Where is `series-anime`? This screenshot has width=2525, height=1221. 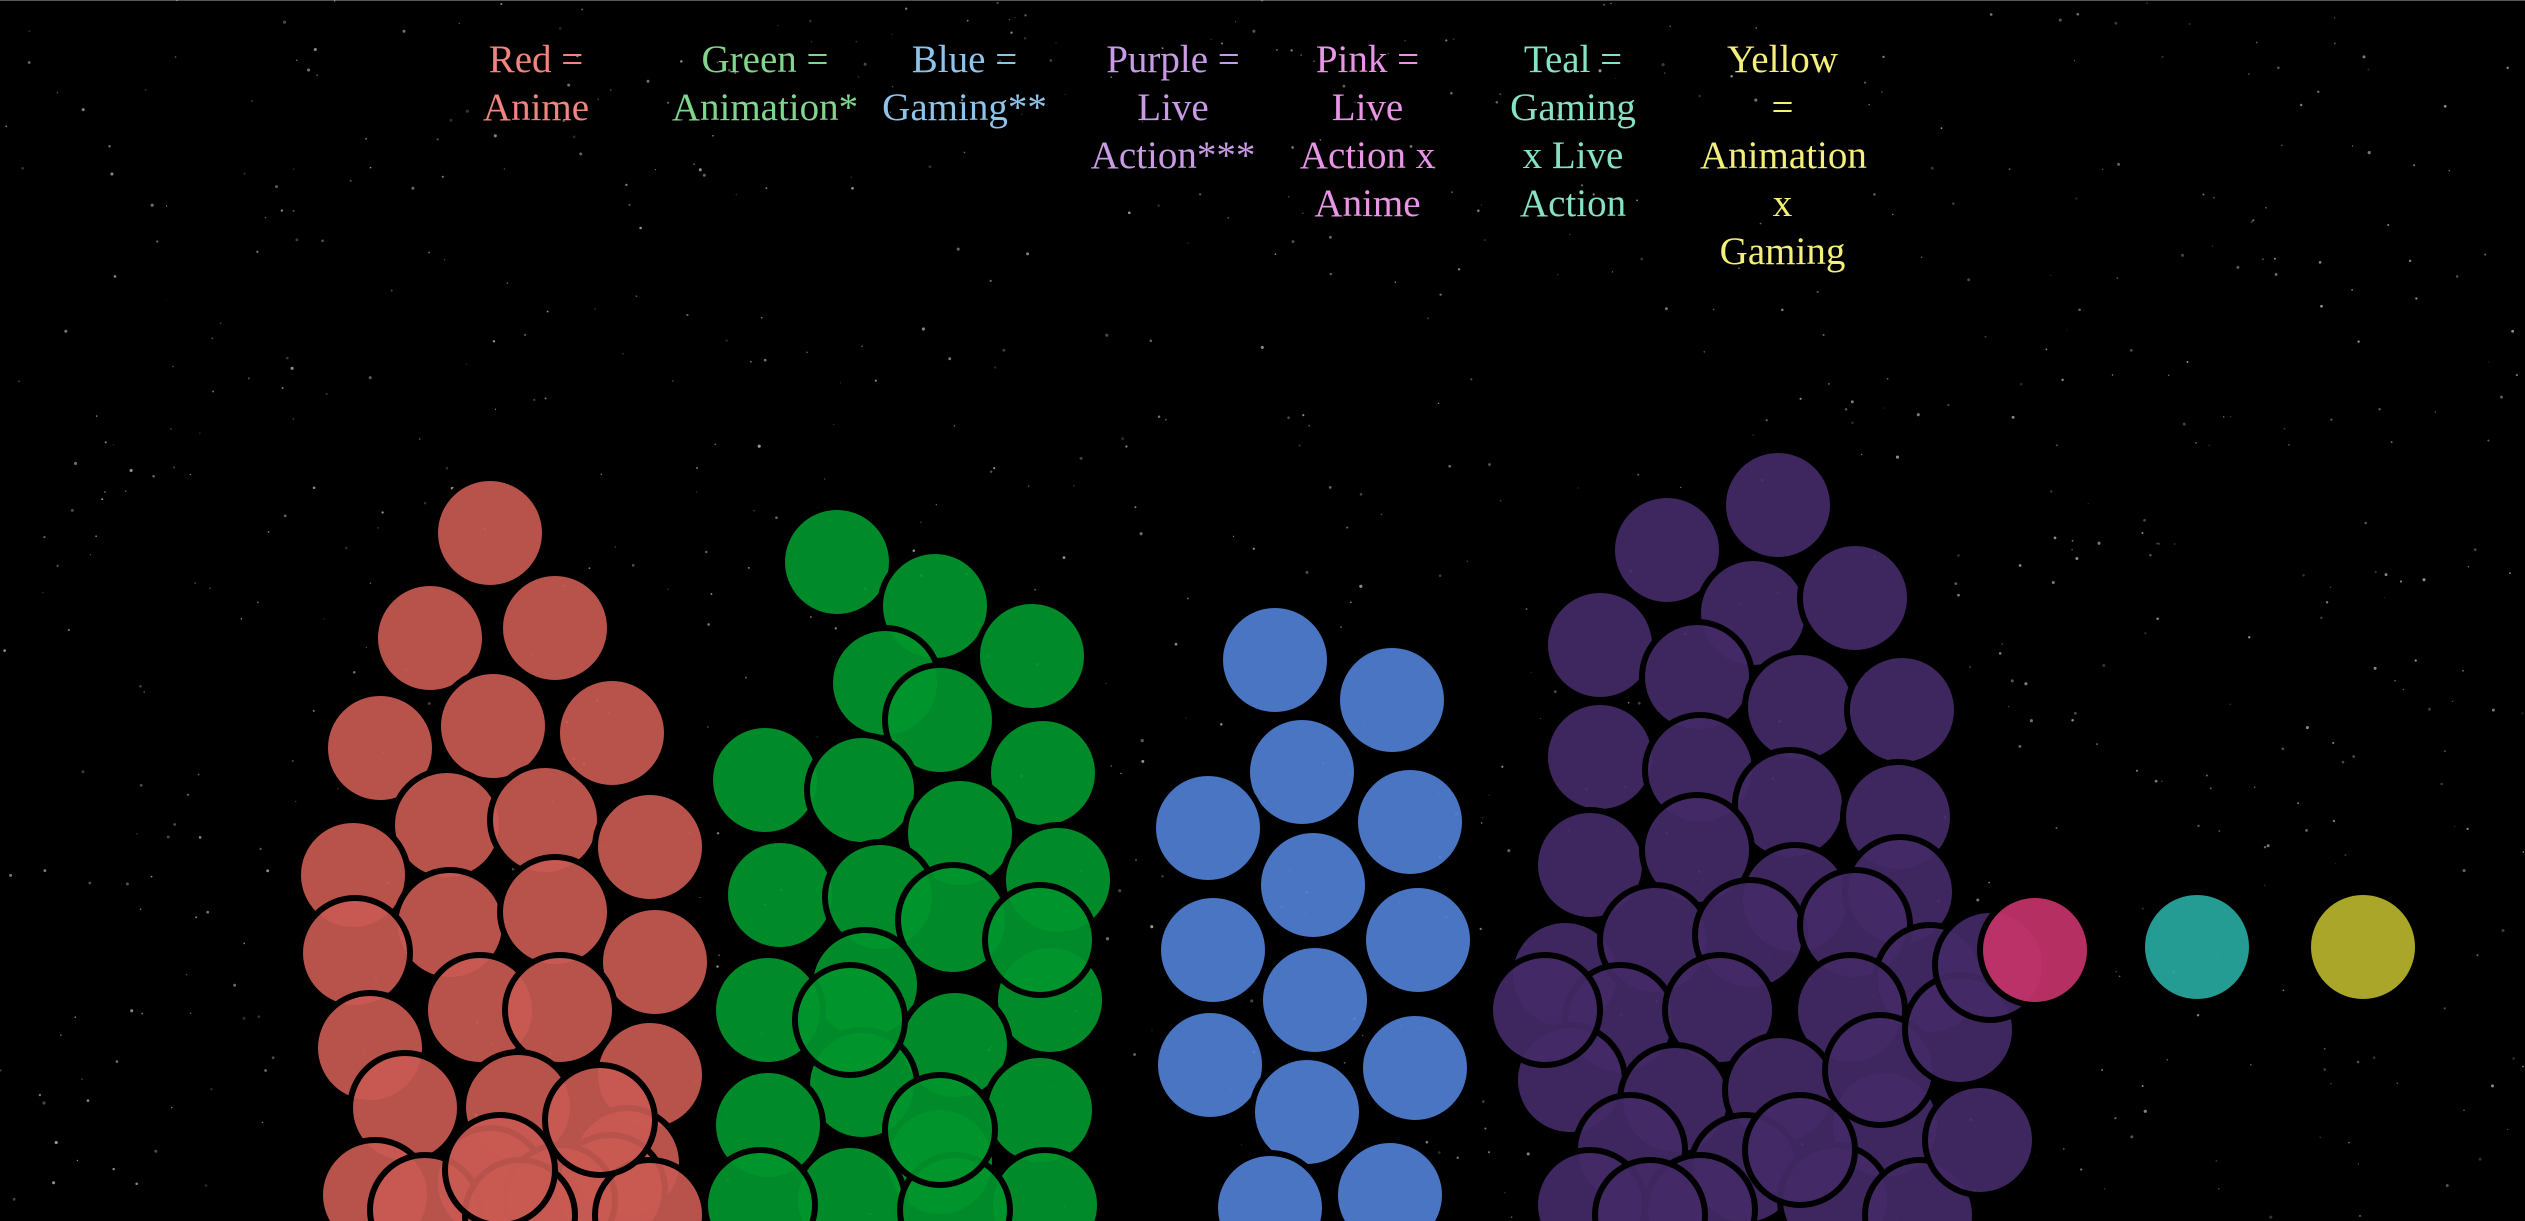
series-anime is located at coordinates (504, 848).